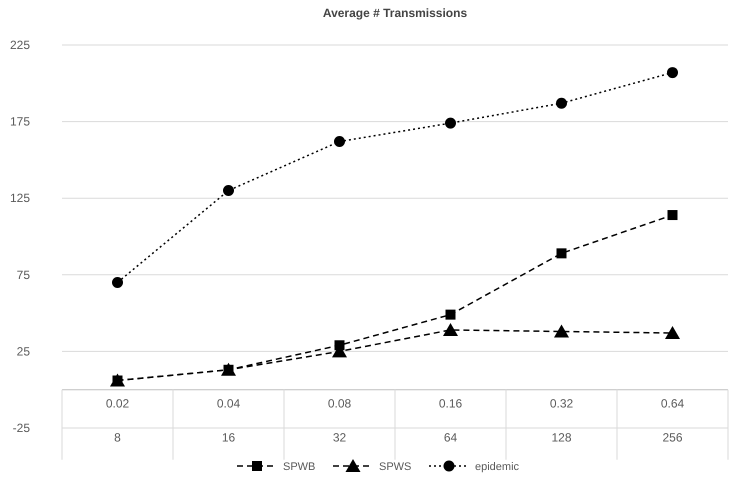  I want to click on category-label: 0.08 32, so click(340, 420).